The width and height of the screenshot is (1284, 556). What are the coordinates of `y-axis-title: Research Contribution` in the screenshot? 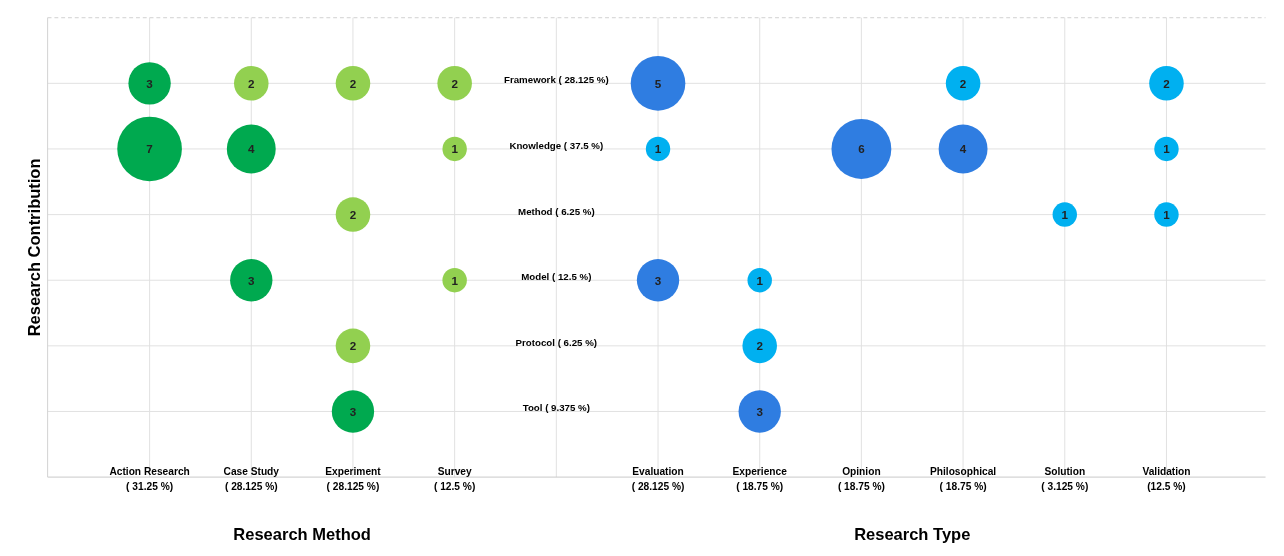 It's located at (33, 247).